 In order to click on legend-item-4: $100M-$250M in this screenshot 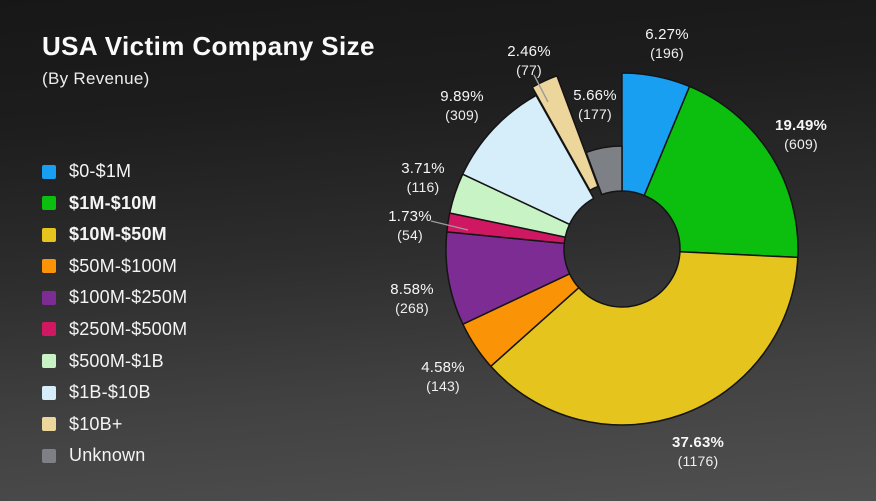, I will do `click(115, 297)`.